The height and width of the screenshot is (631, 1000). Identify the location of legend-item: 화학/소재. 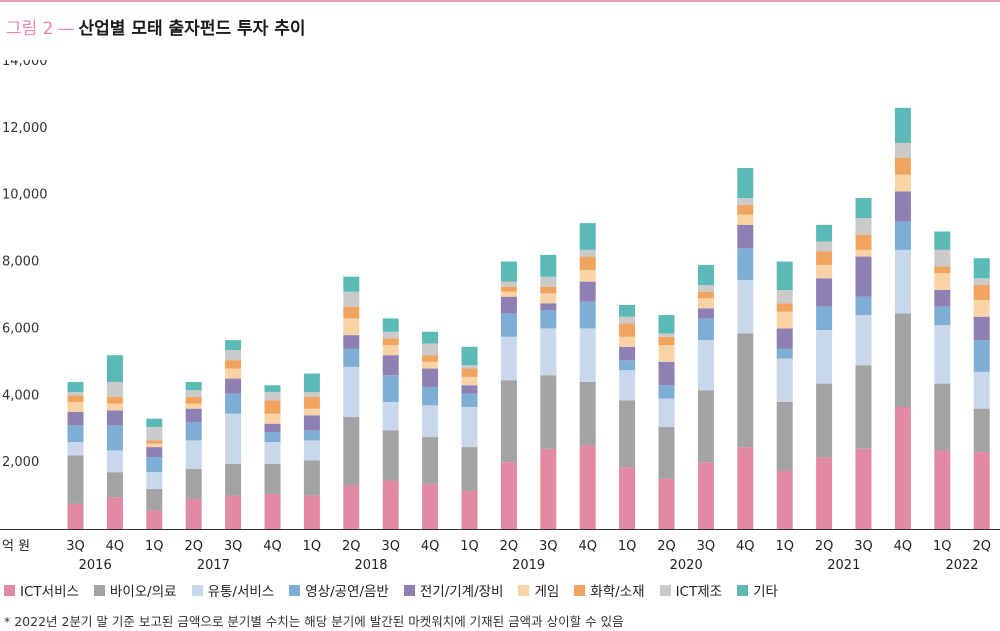
(609, 590).